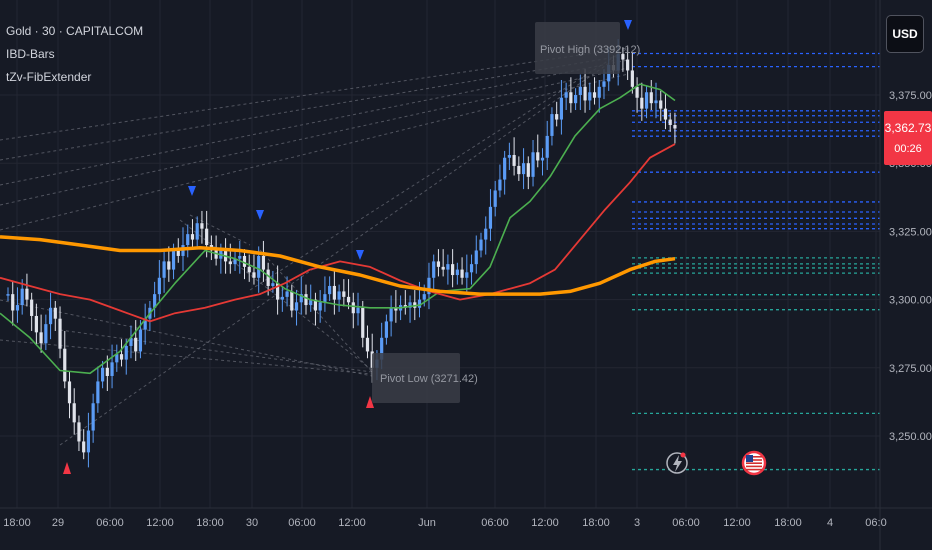 This screenshot has width=932, height=550. Describe the element at coordinates (30, 54) in the screenshot. I see `indicator-ibd-bars: IBD-Bars` at that location.